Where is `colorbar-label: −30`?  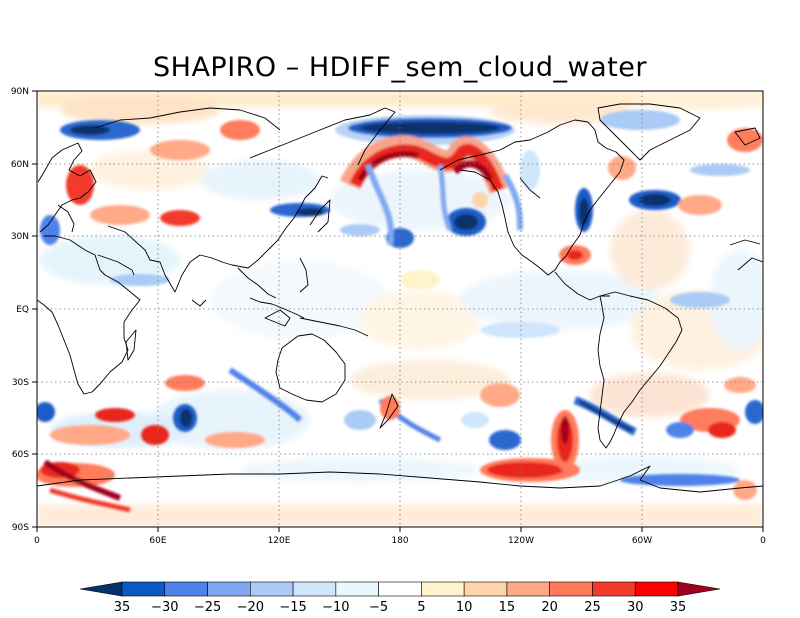 colorbar-label: −30 is located at coordinates (164, 607).